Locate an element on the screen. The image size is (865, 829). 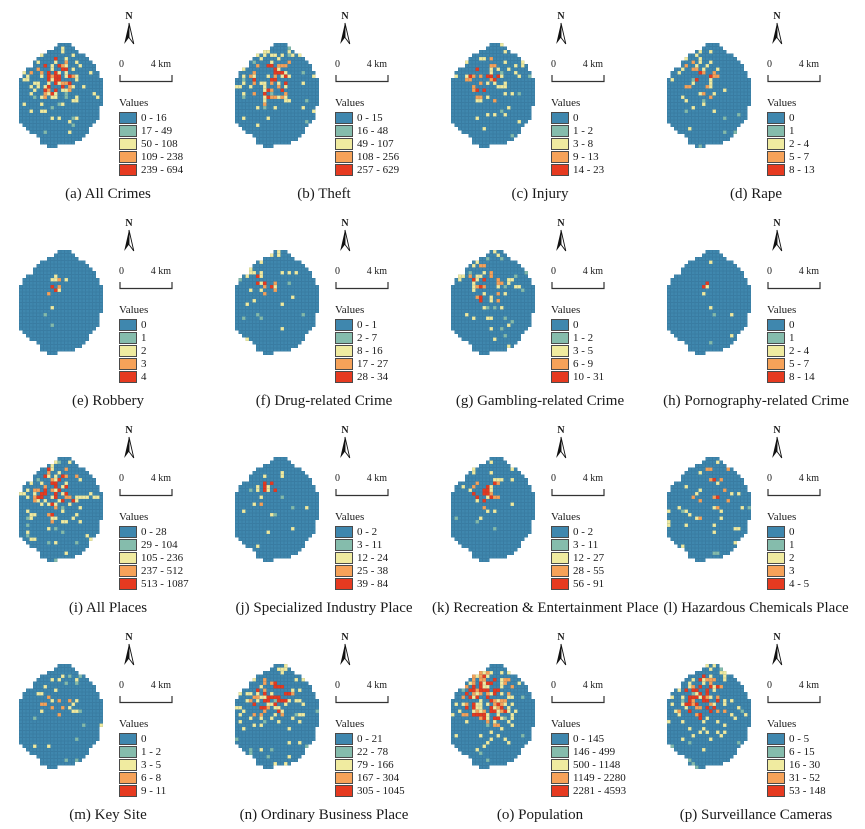
legend-label: 1 is located at coordinates (792, 337).